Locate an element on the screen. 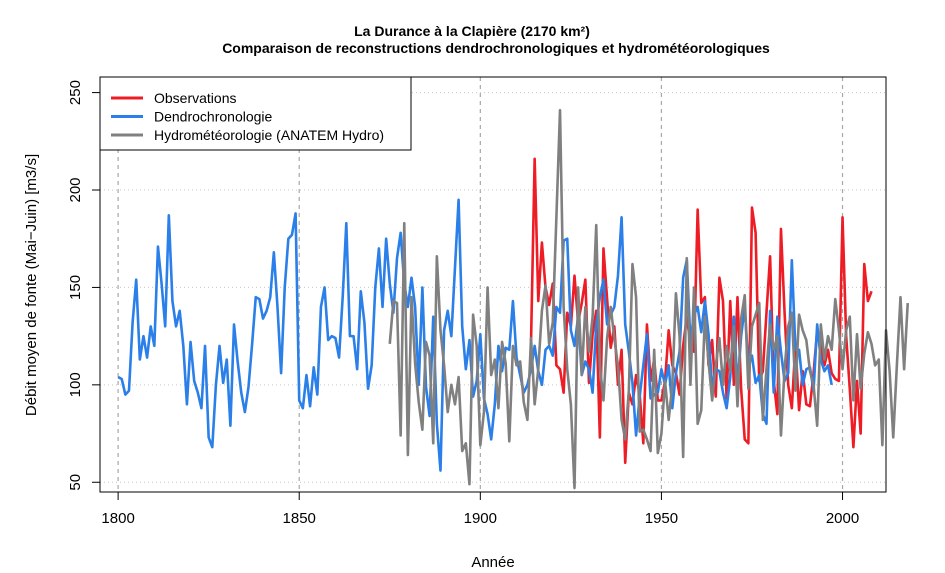  legend-label-hydrometeorologie: Hydrométéorologie (ANATEM Hydro) is located at coordinates (269, 135).